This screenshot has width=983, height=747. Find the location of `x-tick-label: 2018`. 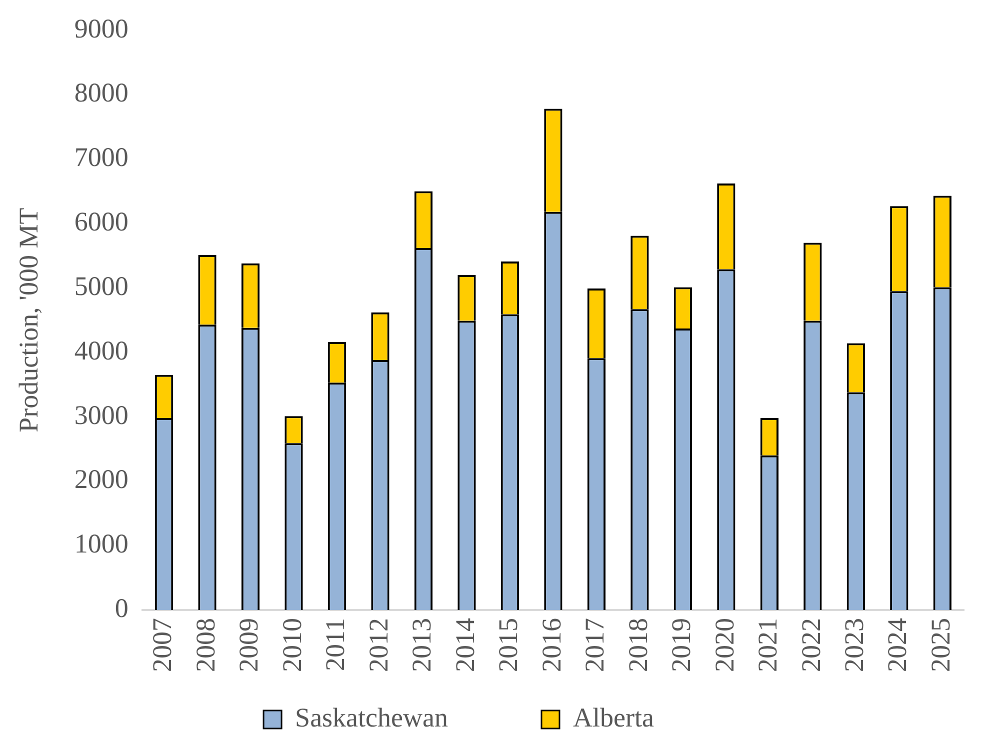

x-tick-label: 2018 is located at coordinates (637, 645).